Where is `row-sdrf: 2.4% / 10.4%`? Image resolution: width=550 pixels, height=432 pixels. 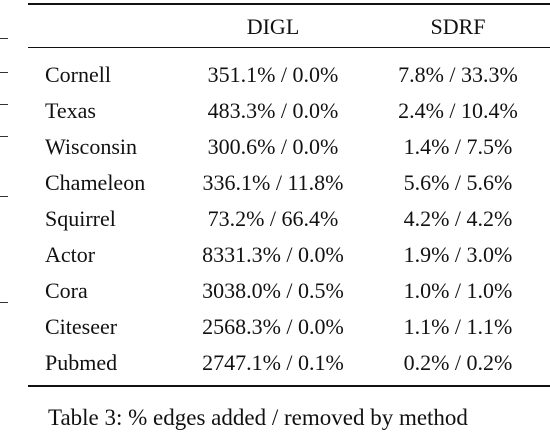
row-sdrf: 2.4% / 10.4% is located at coordinates (458, 110).